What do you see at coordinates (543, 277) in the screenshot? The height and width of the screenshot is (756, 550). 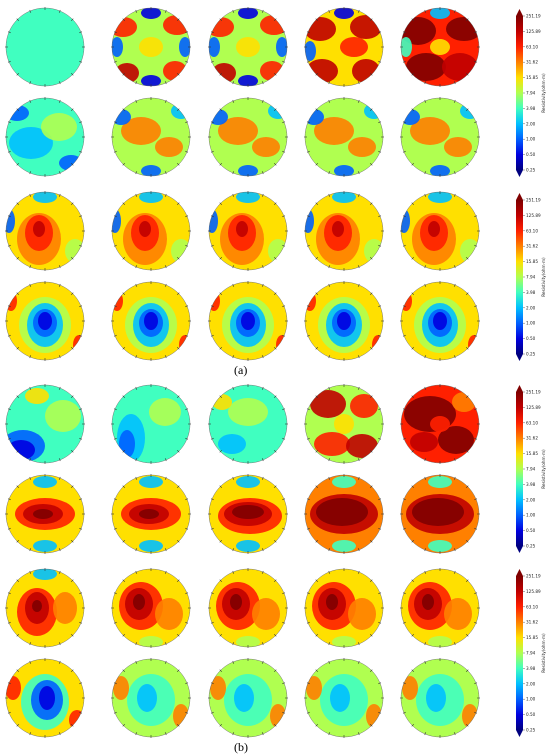 I see `colorbar-title: Resistivity(ohm·m)` at bounding box center [543, 277].